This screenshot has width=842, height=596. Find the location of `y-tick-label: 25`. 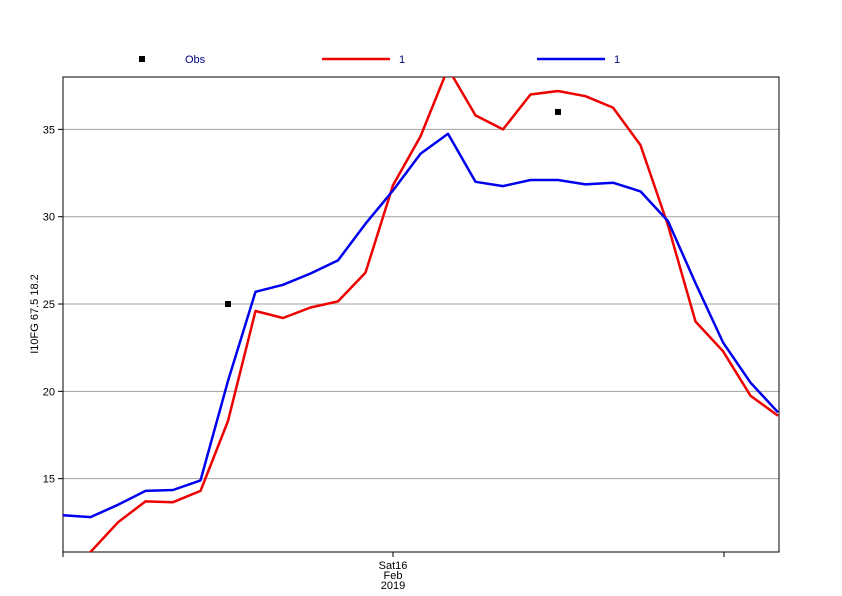

y-tick-label: 25 is located at coordinates (49, 305).